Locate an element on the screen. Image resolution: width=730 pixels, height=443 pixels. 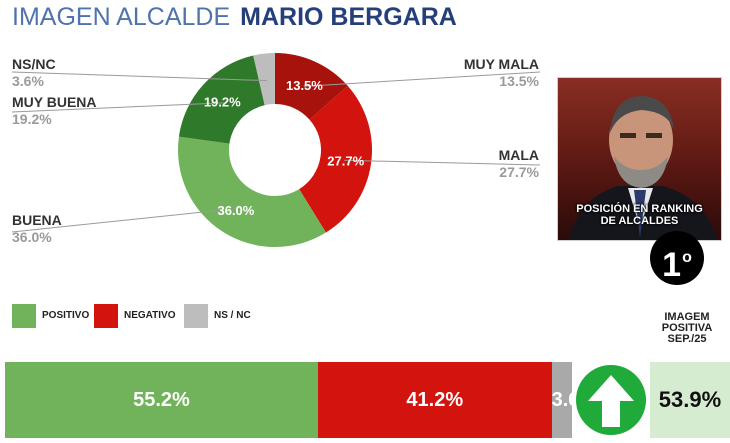
label-muy-mala-value: 13.5% is located at coordinates (519, 81).